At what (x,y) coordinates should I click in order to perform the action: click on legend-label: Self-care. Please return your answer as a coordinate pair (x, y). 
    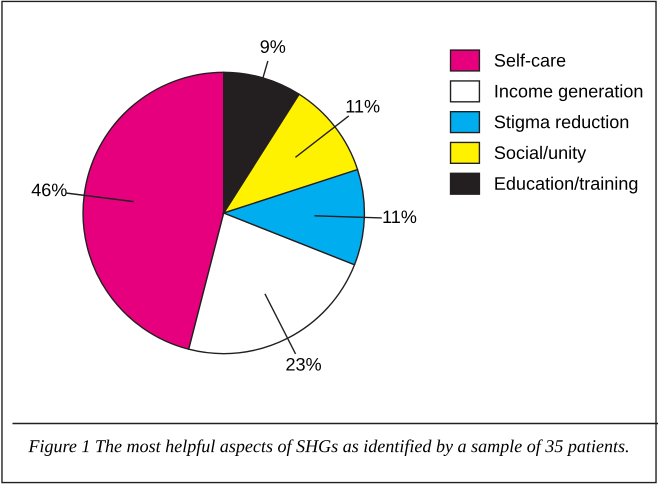
    Looking at the image, I should click on (530, 60).